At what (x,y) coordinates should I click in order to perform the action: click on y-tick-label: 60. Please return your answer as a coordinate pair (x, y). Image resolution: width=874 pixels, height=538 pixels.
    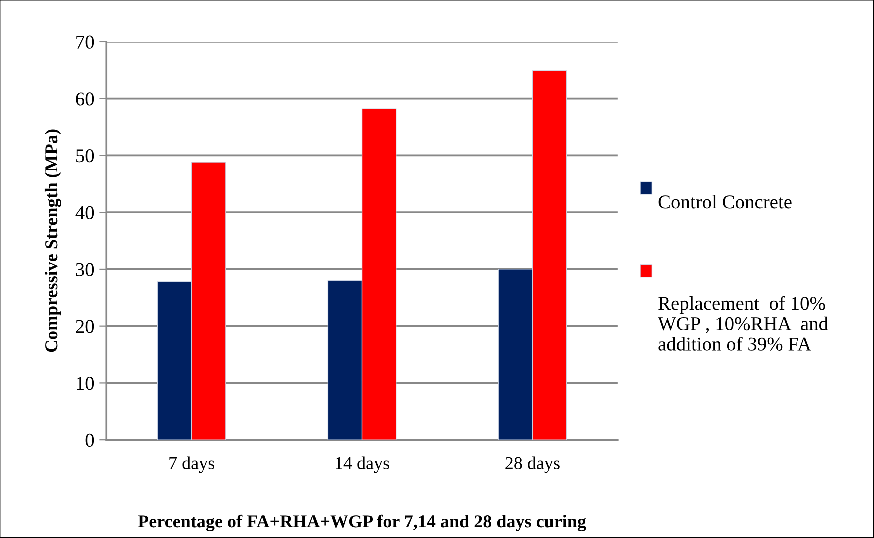
    Looking at the image, I should click on (85, 99).